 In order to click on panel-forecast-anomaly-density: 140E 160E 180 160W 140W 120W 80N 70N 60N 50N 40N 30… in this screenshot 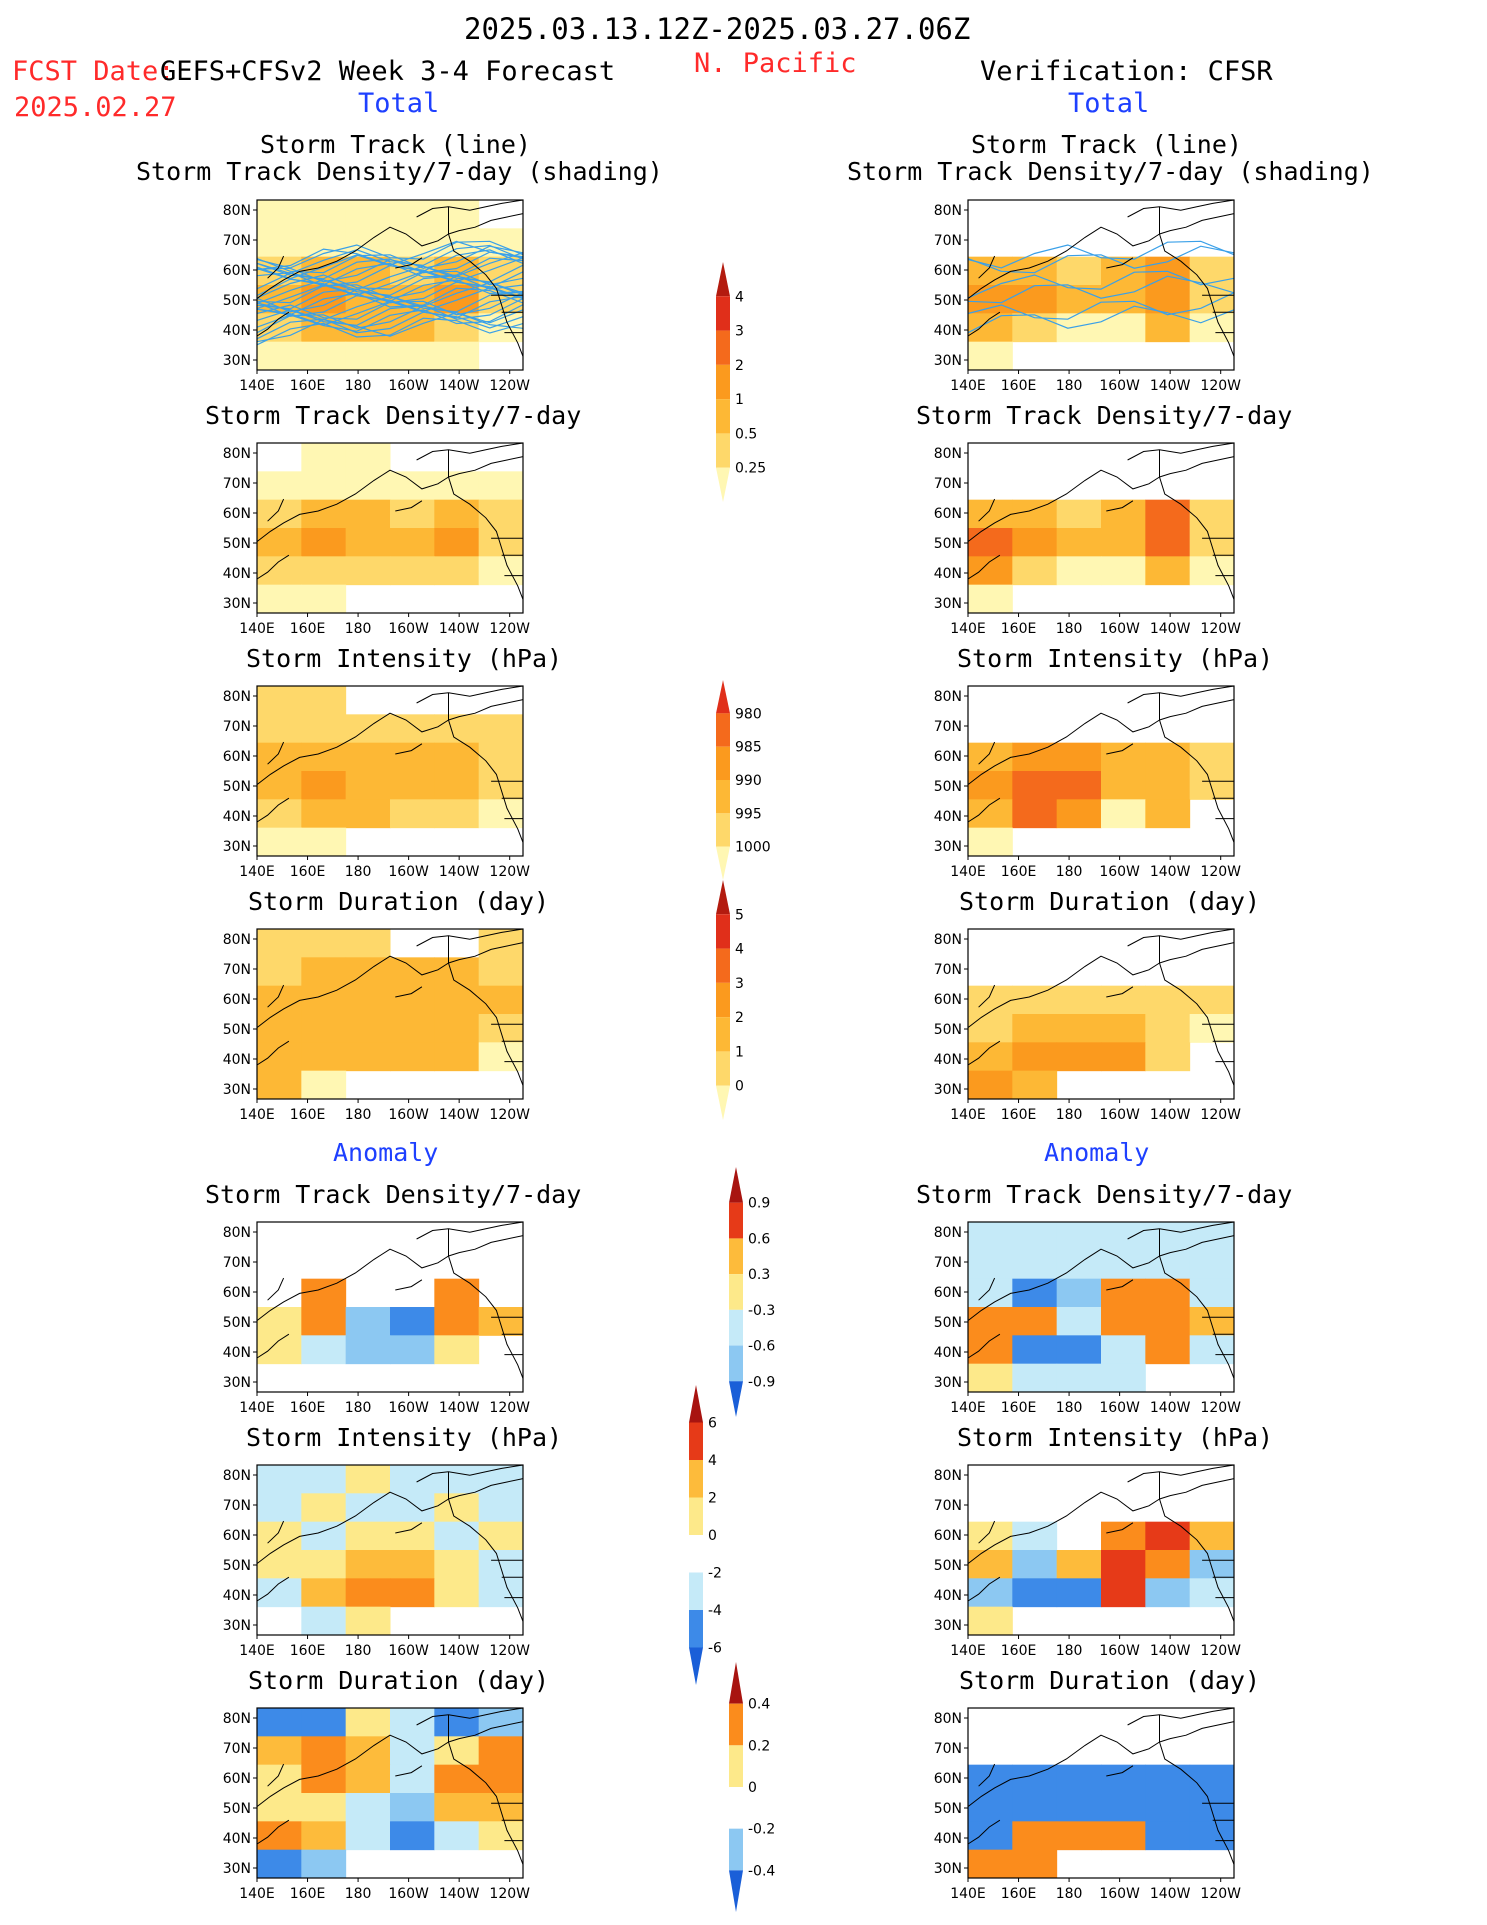, I will do `click(376, 1318)`.